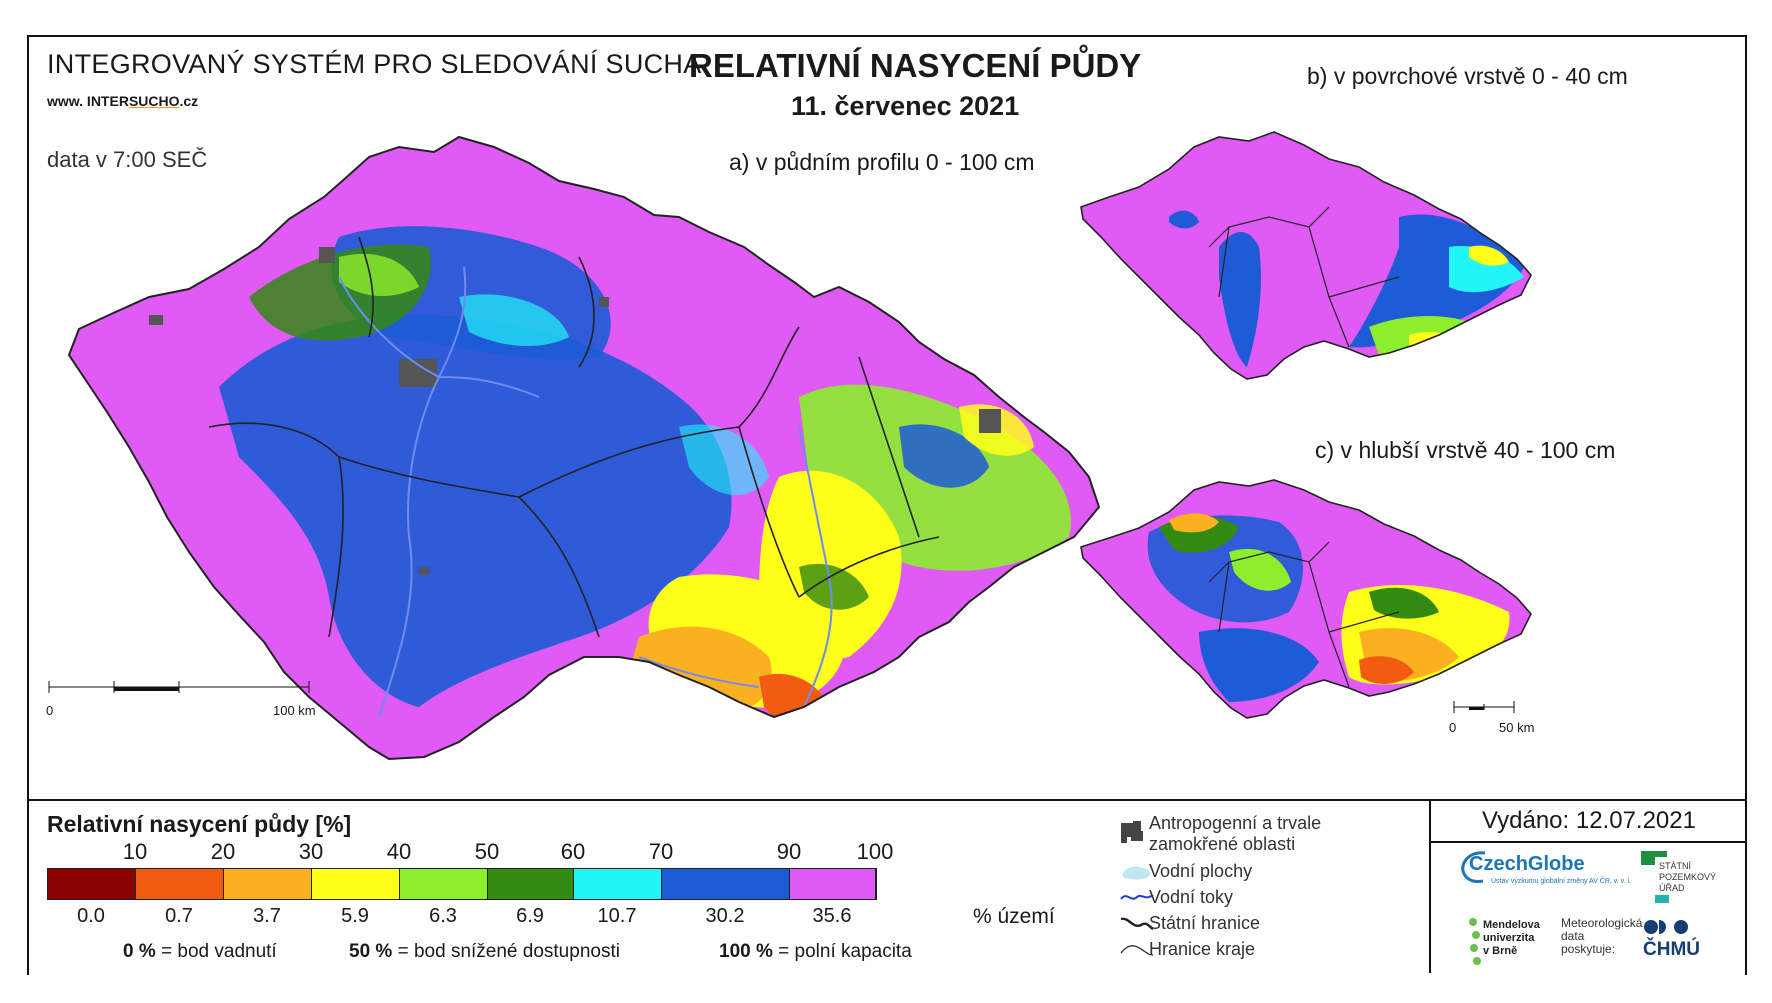  Describe the element at coordinates (724, 460) in the screenshot. I see `cyan-patch` at that location.